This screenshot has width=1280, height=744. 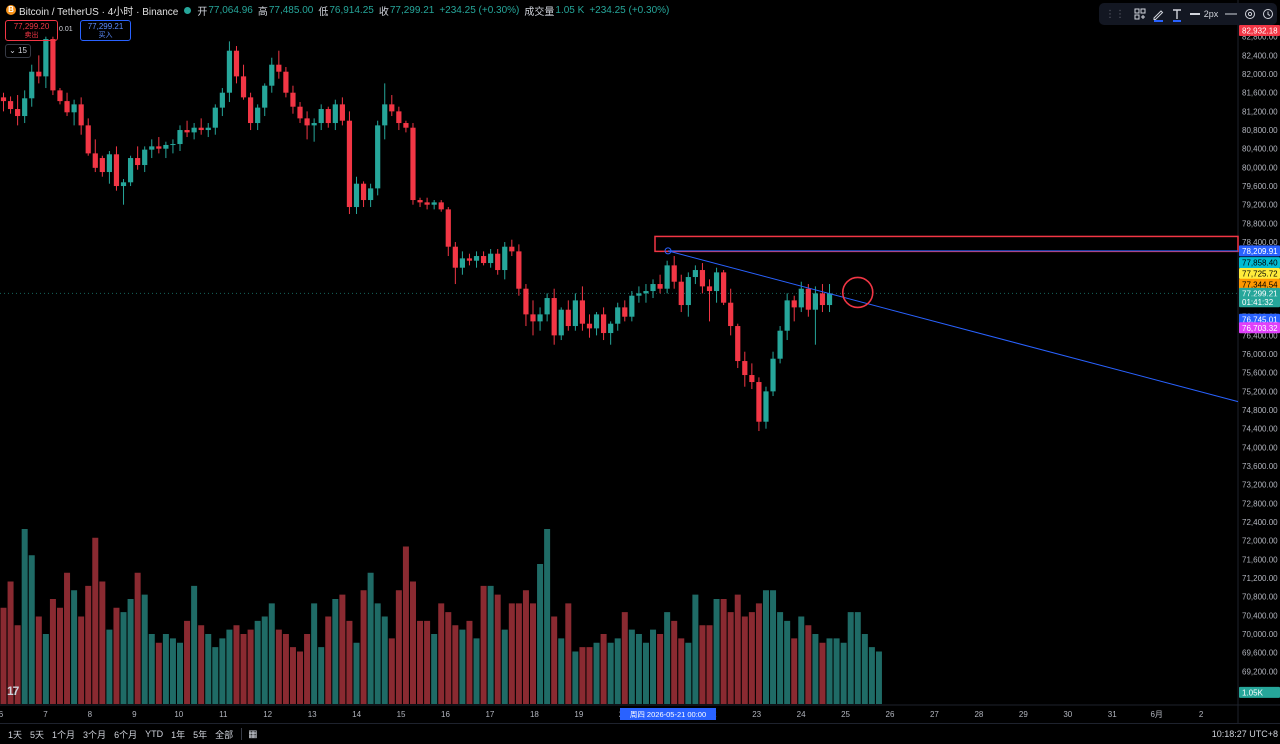 What do you see at coordinates (1140, 14) in the screenshot?
I see `templates-icon` at bounding box center [1140, 14].